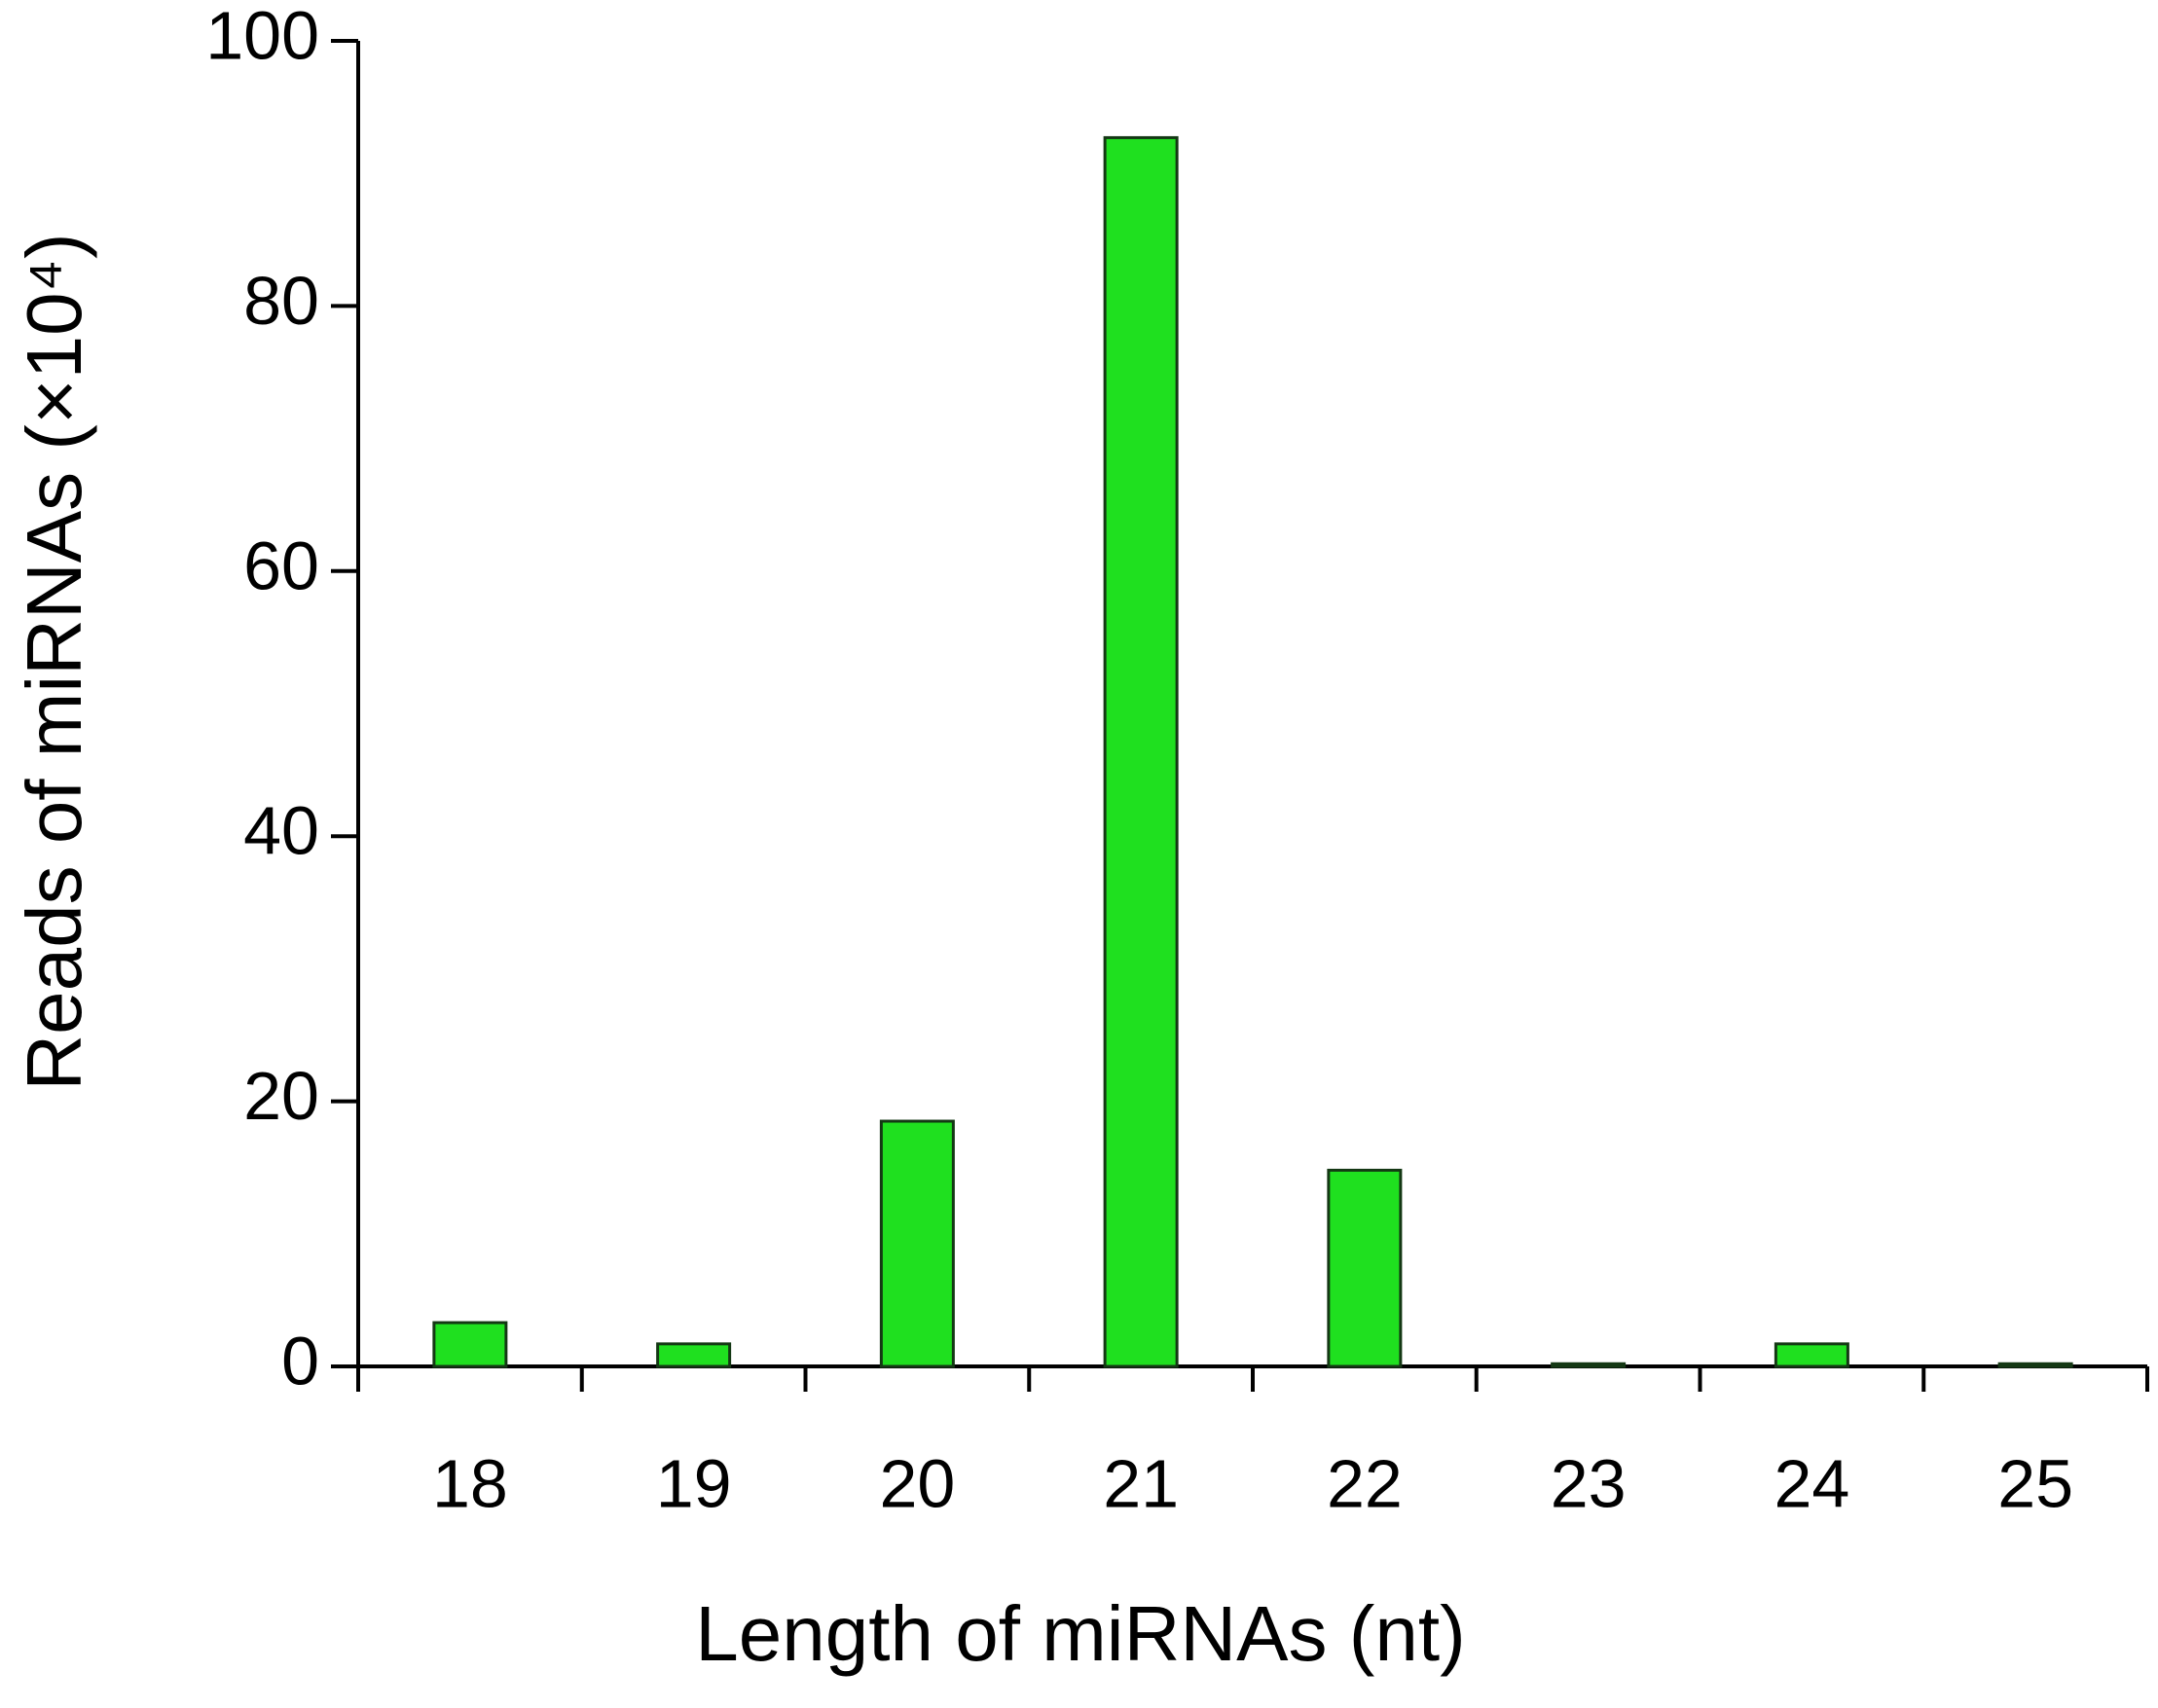 The width and height of the screenshot is (2158, 1708). Describe the element at coordinates (300, 1361) in the screenshot. I see `y-tick-label: 0` at that location.